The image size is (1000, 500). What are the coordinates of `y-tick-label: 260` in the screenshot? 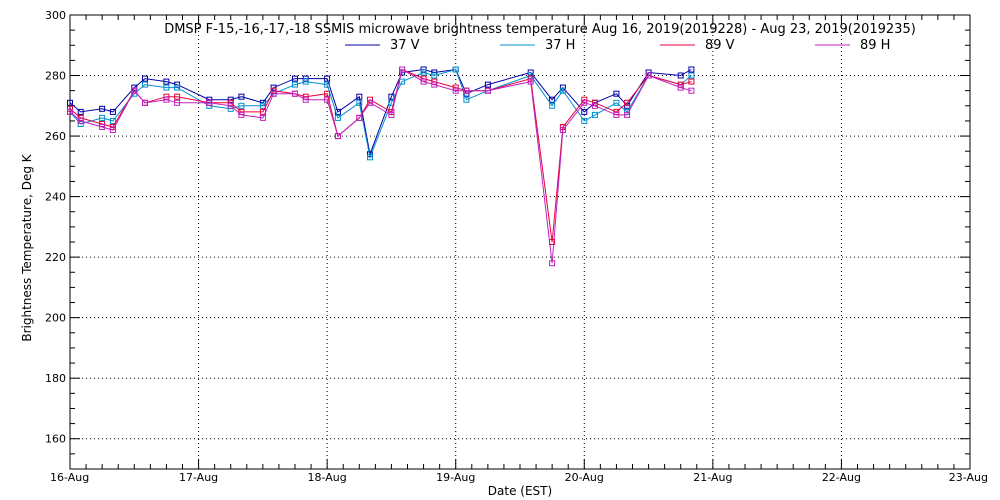 It's located at (55, 136).